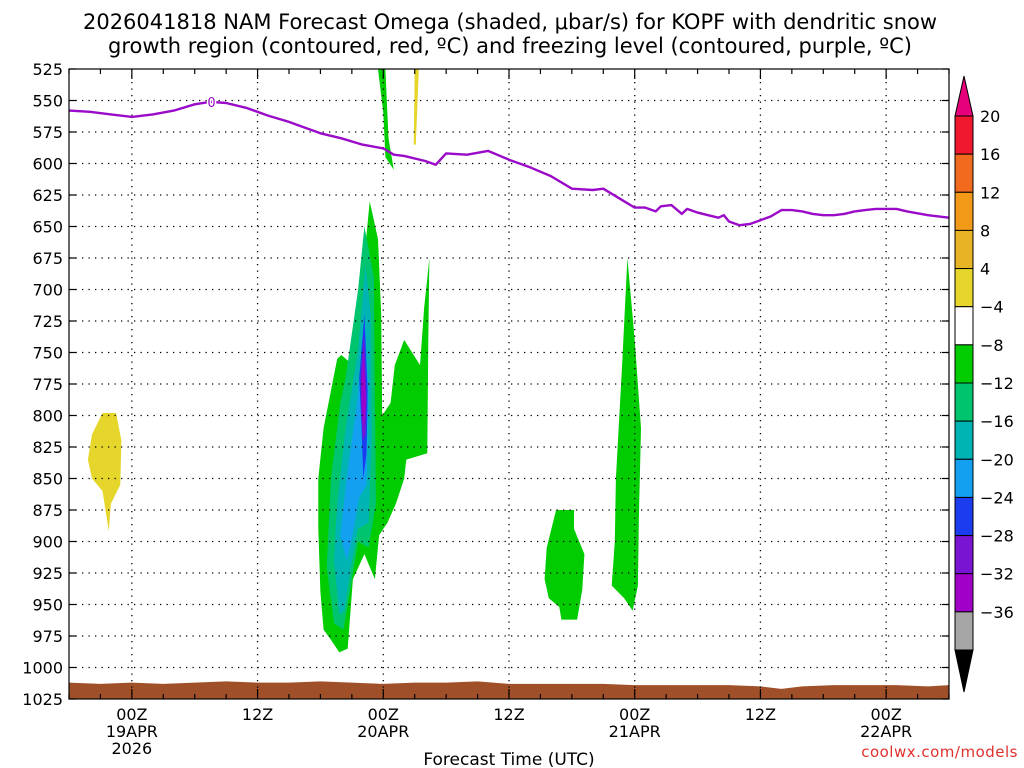 This screenshot has width=1024, height=768. Describe the element at coordinates (964, 671) in the screenshot. I see `colorbar-bottom-arrow` at that location.